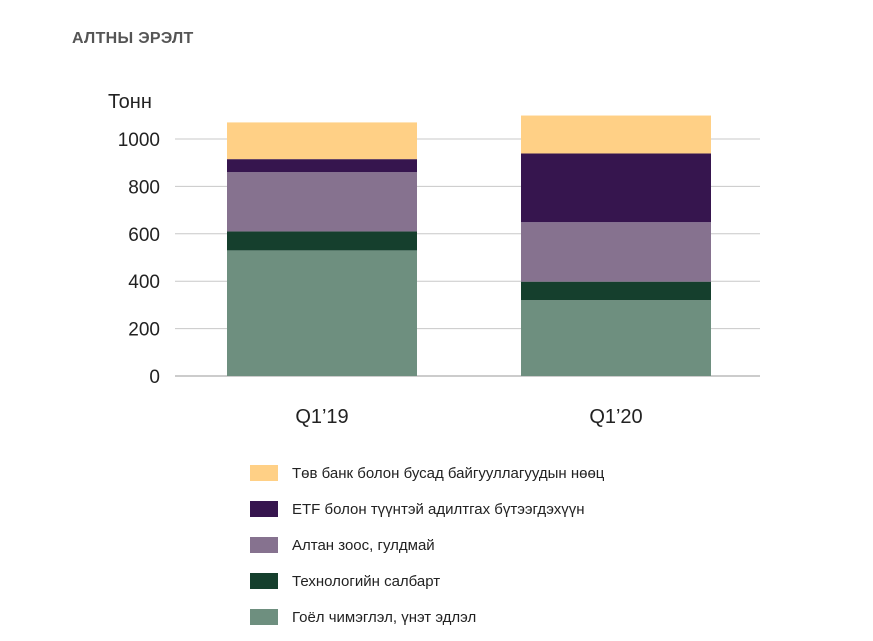  I want to click on y-tick-label: 1000, so click(139, 140).